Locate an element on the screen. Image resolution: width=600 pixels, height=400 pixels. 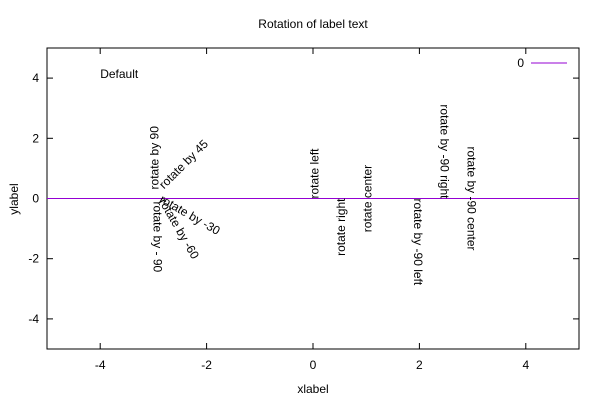
rotated-label: rotate center is located at coordinates (368, 198).